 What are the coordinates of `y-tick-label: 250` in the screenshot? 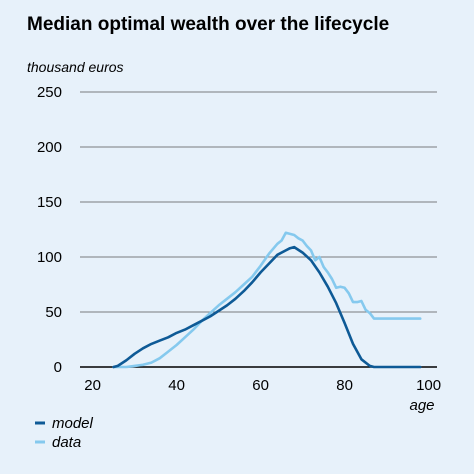 It's located at (49, 92).